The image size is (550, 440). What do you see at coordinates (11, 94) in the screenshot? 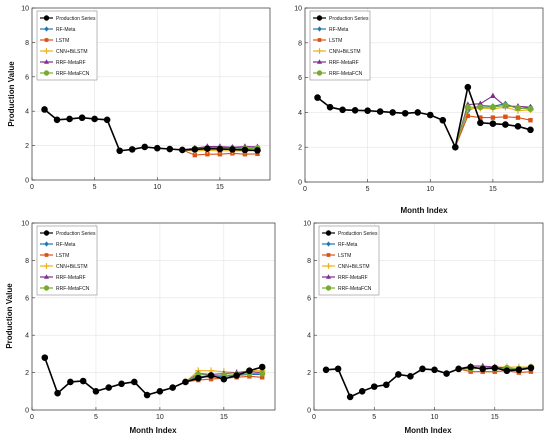
I see `y-axis-label: Production Value` at bounding box center [11, 94].